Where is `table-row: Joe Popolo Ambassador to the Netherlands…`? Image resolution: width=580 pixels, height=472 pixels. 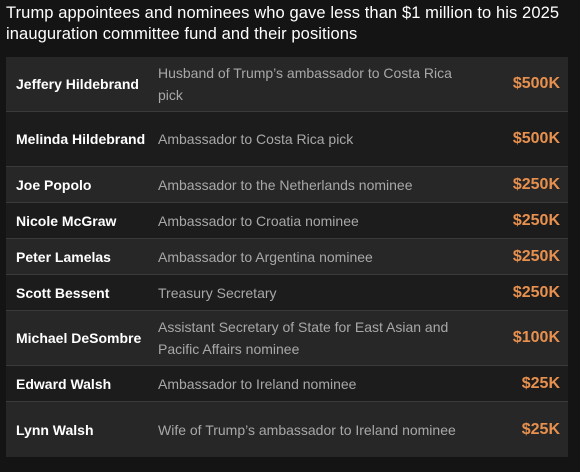
table-row: Joe Popolo Ambassador to the Netherlands… is located at coordinates (287, 185).